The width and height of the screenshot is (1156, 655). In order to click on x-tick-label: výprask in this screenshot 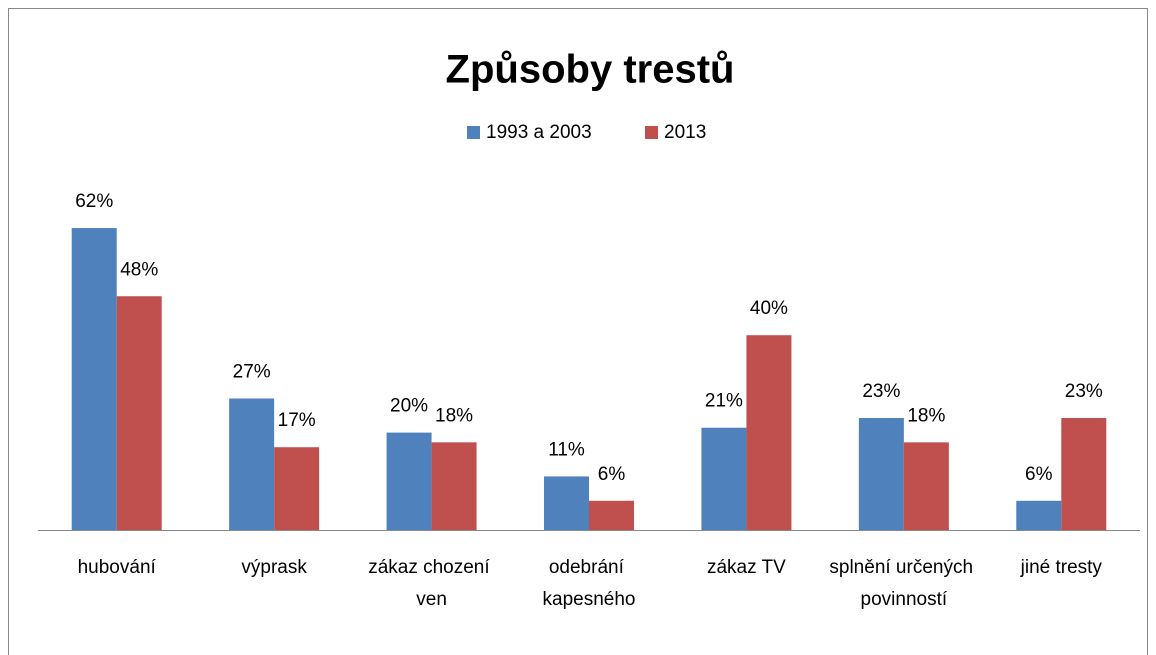, I will do `click(274, 567)`.